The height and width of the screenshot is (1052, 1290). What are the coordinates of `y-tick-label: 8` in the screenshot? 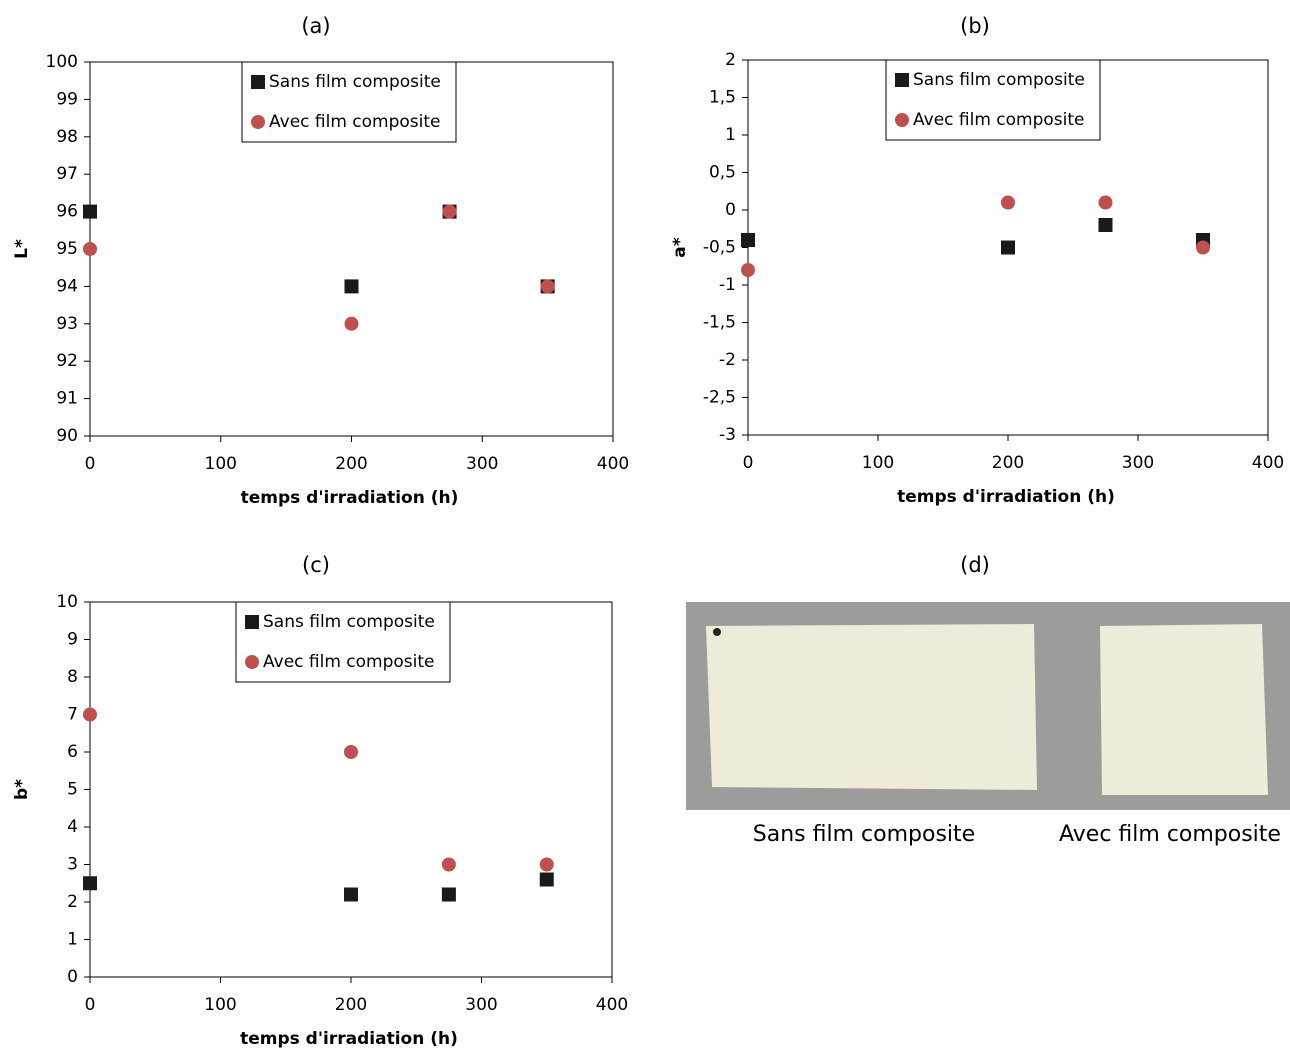 It's located at (72, 677).